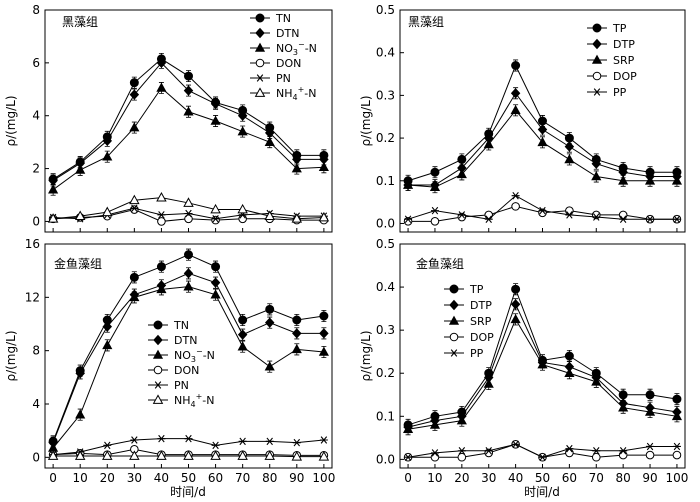 The image size is (700, 502). What do you see at coordinates (464, 289) in the screenshot?
I see `legend-item: TP` at bounding box center [464, 289].